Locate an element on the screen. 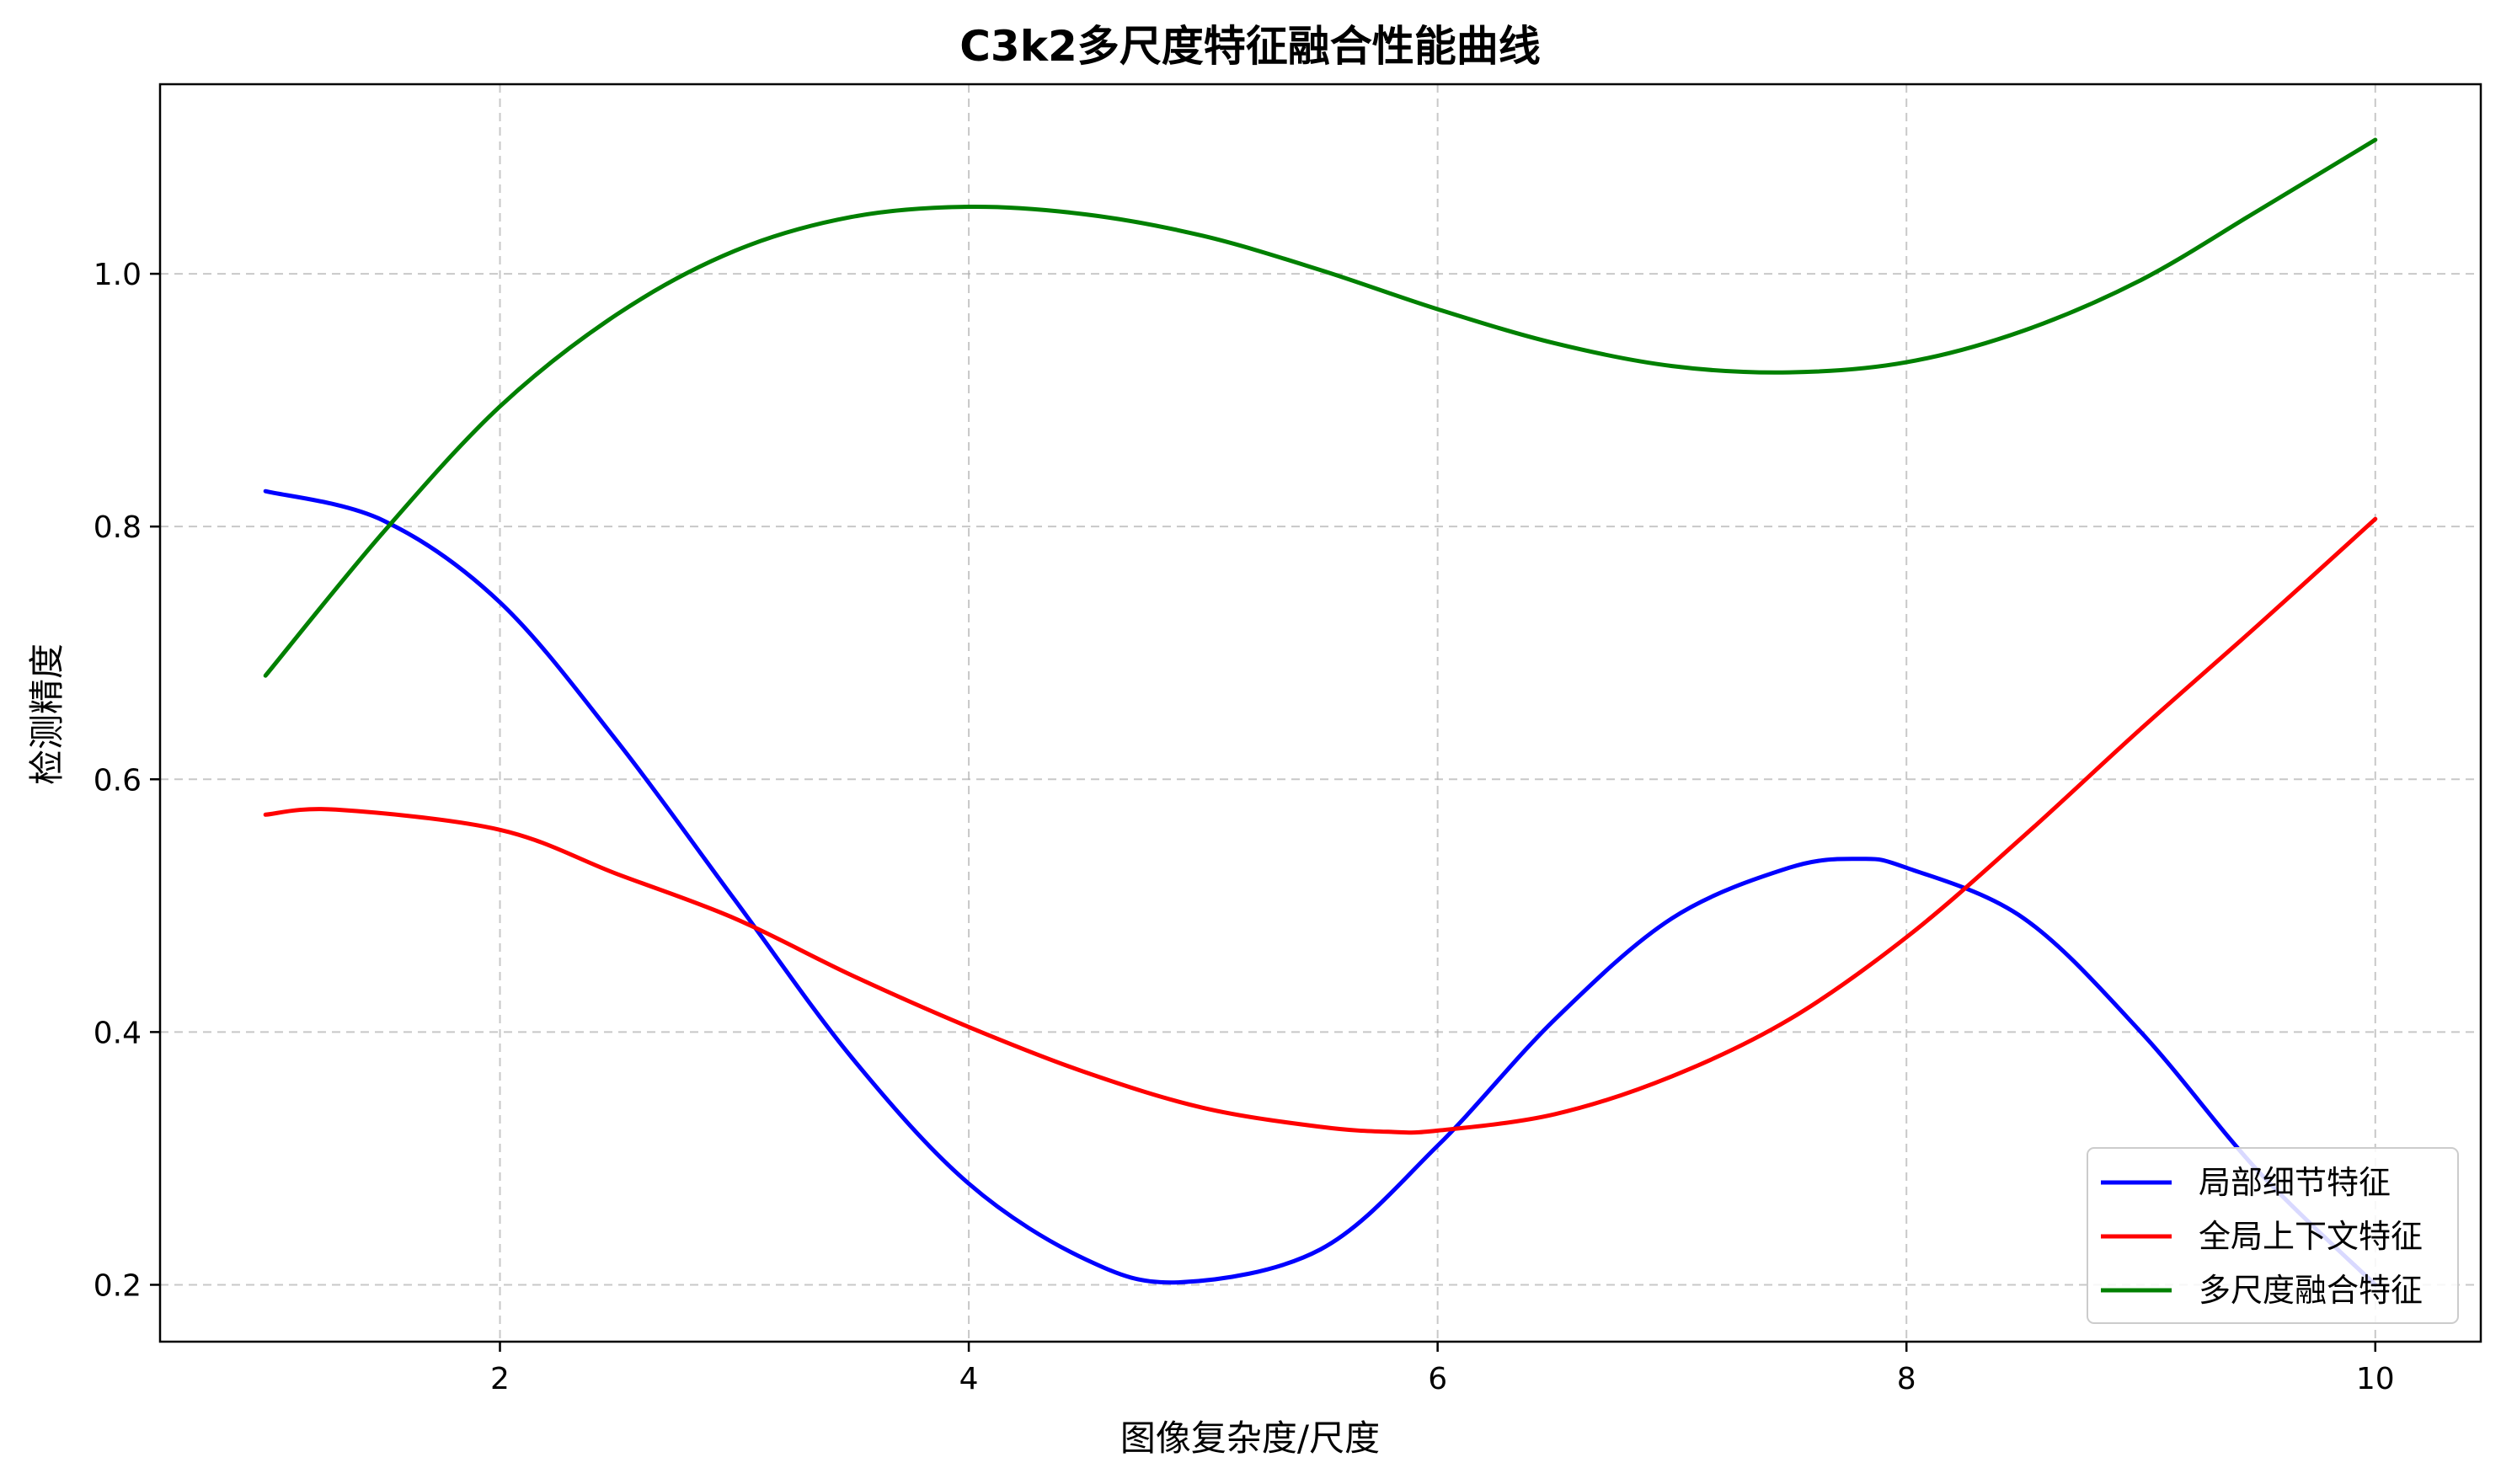  chart-title: C3k2多尺度特征融合性能曲线 is located at coordinates (1250, 47).